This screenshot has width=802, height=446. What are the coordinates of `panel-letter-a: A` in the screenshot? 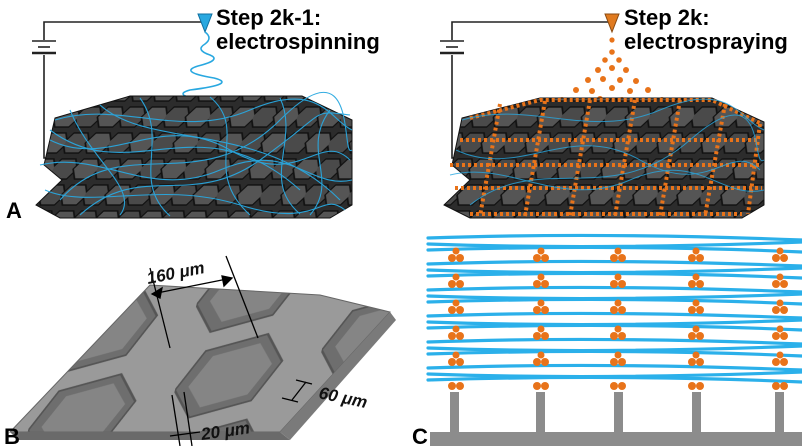 It's located at (14, 210).